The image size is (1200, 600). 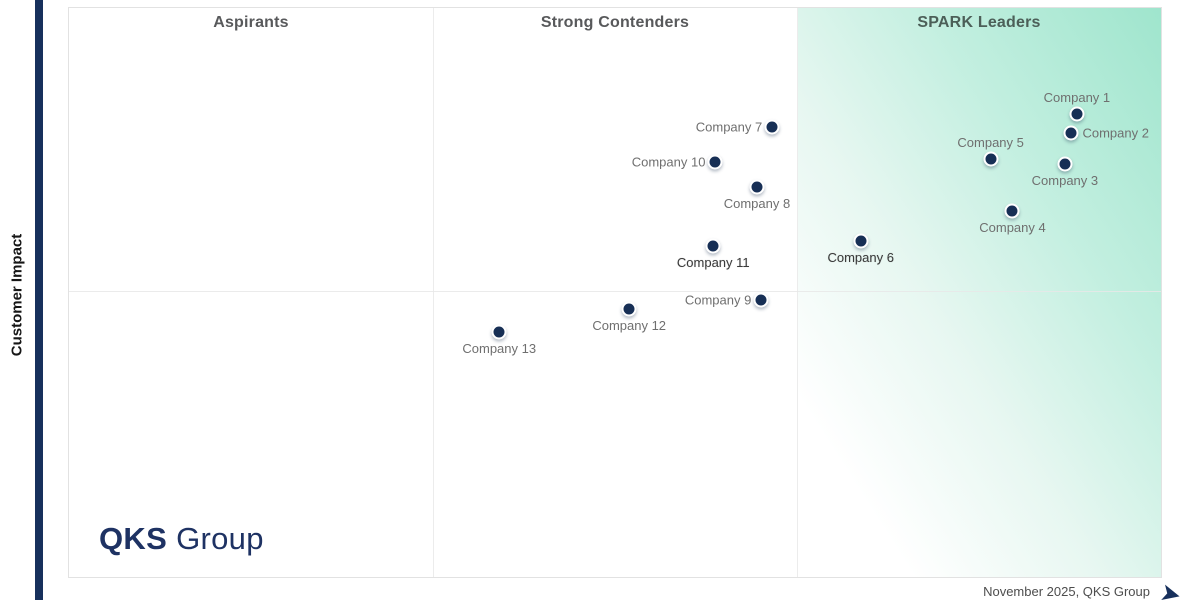 I want to click on company-label: Company 9, so click(x=718, y=300).